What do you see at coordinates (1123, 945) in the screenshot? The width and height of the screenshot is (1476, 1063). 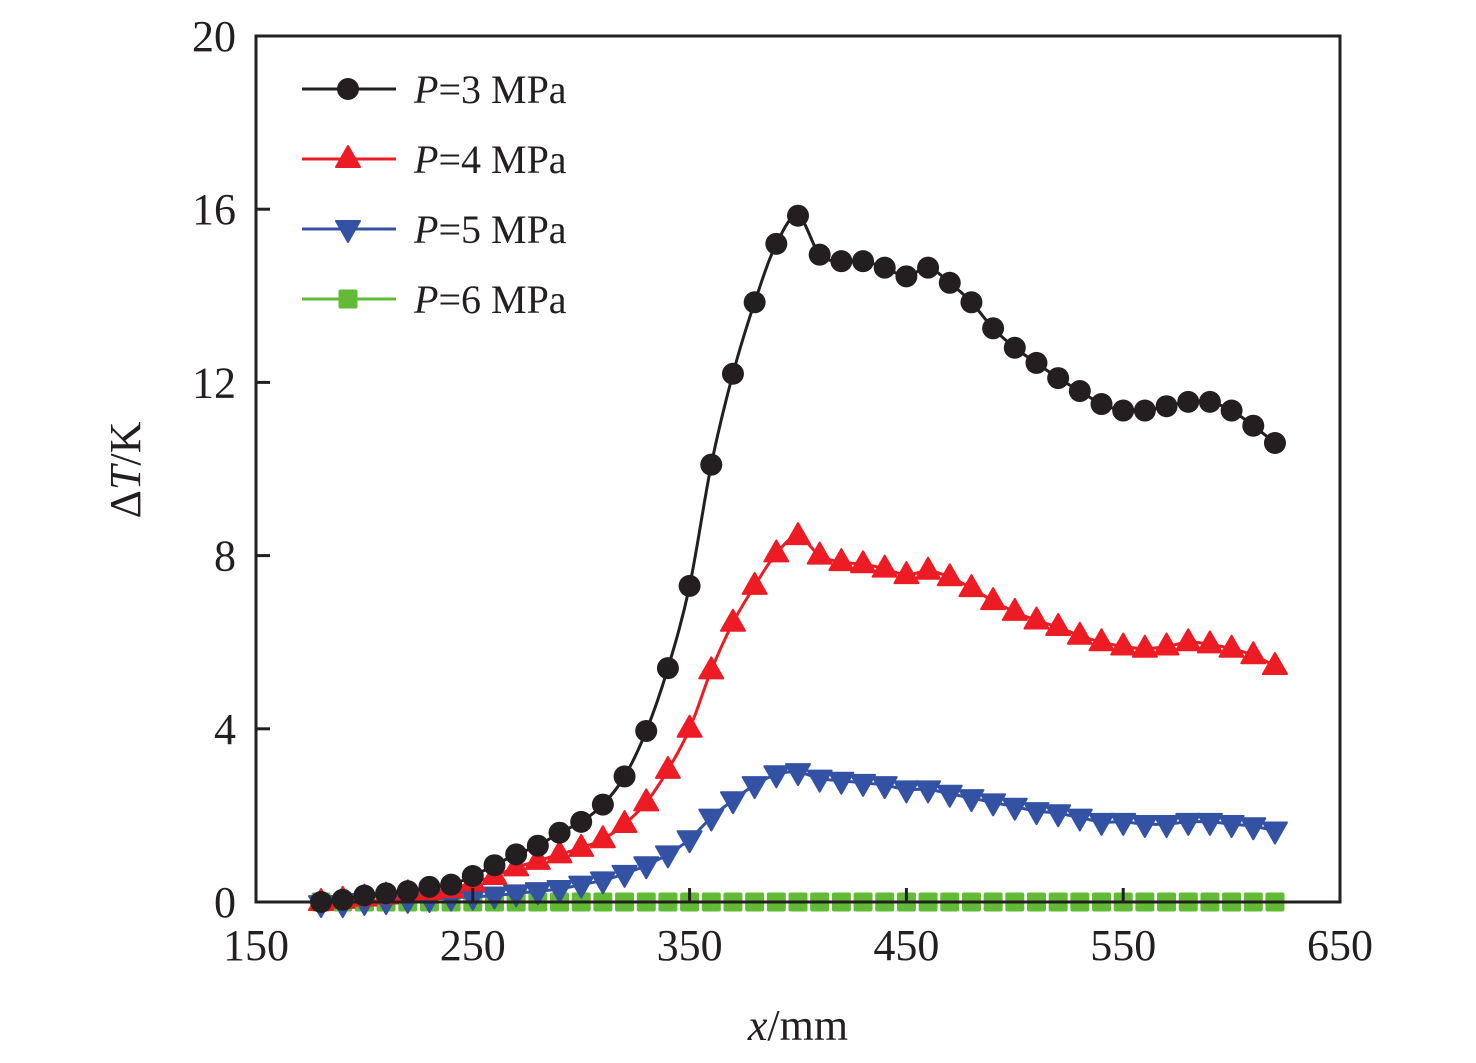 I see `x-tick-label: 550` at bounding box center [1123, 945].